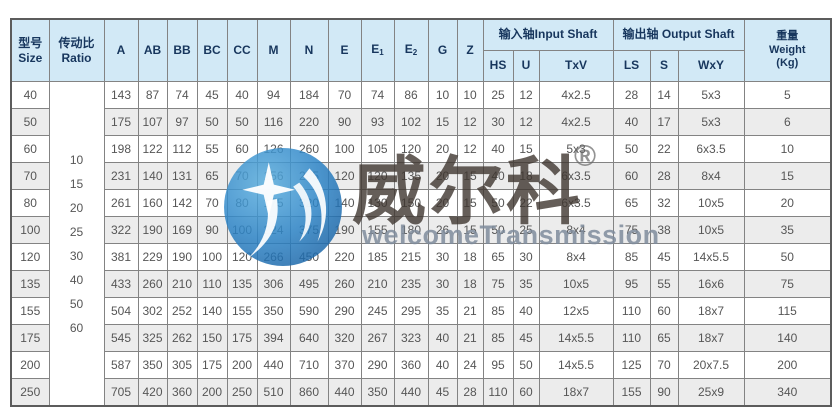 This screenshot has width=840, height=408. Describe the element at coordinates (309, 311) in the screenshot. I see `table-cell: 590` at that location.